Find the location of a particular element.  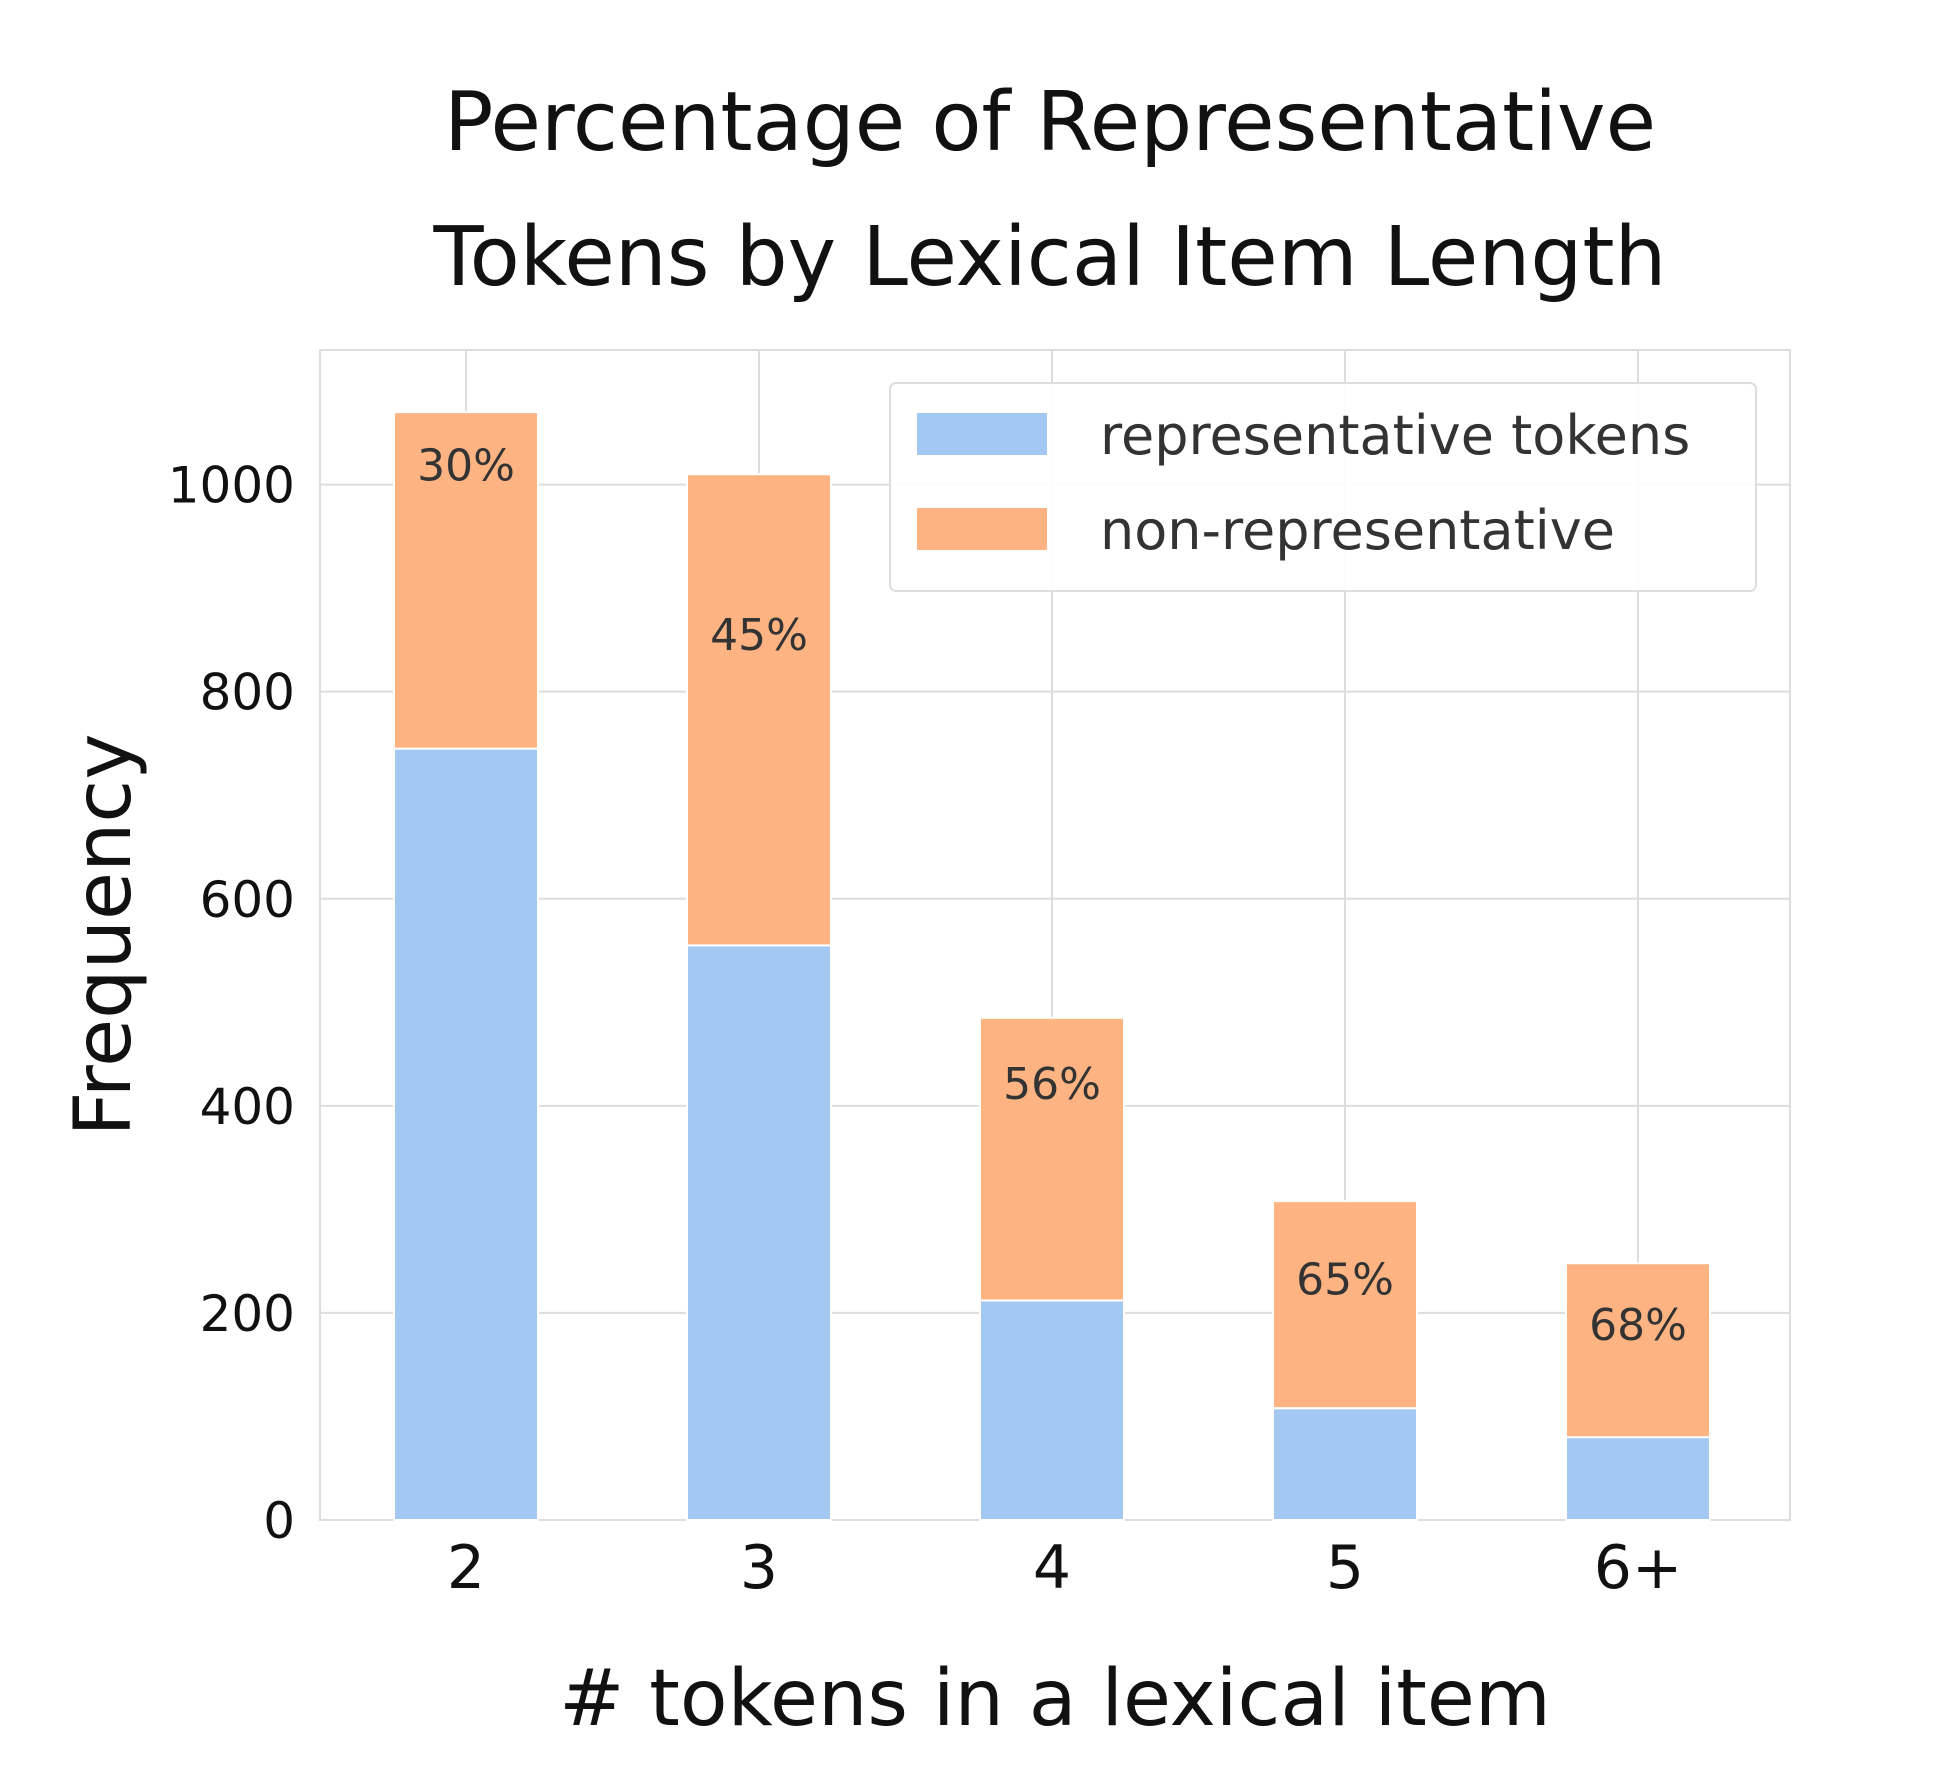

bar-data-label: 56% is located at coordinates (1052, 1084).